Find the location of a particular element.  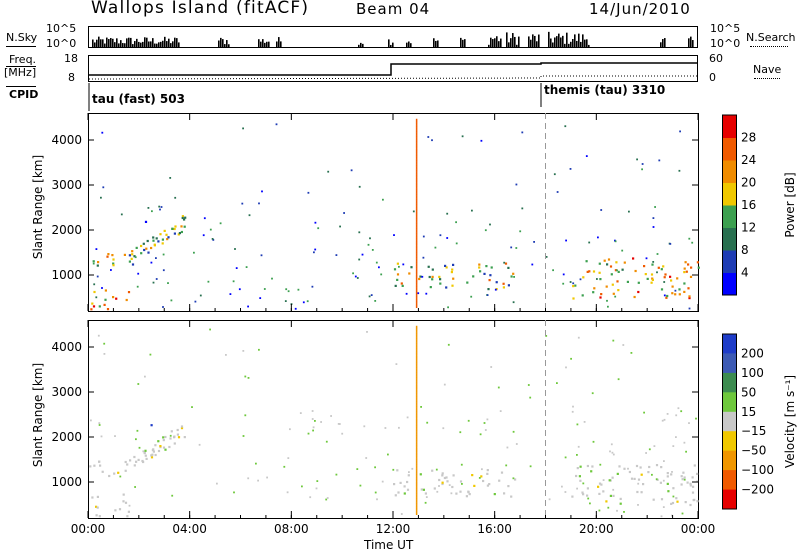

x-tick-label: 12:00 is located at coordinates (393, 529).